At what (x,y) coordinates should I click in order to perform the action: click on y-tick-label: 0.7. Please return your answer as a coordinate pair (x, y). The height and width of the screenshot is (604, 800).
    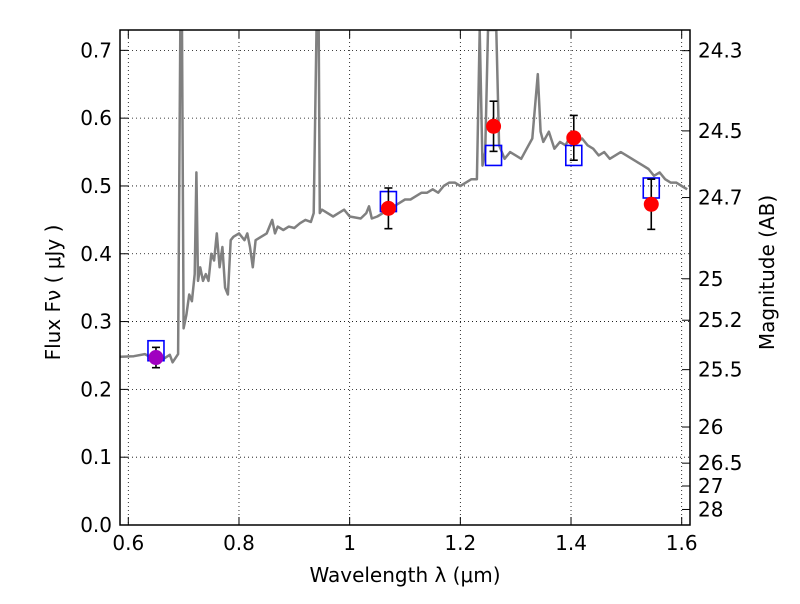
    Looking at the image, I should click on (96, 50).